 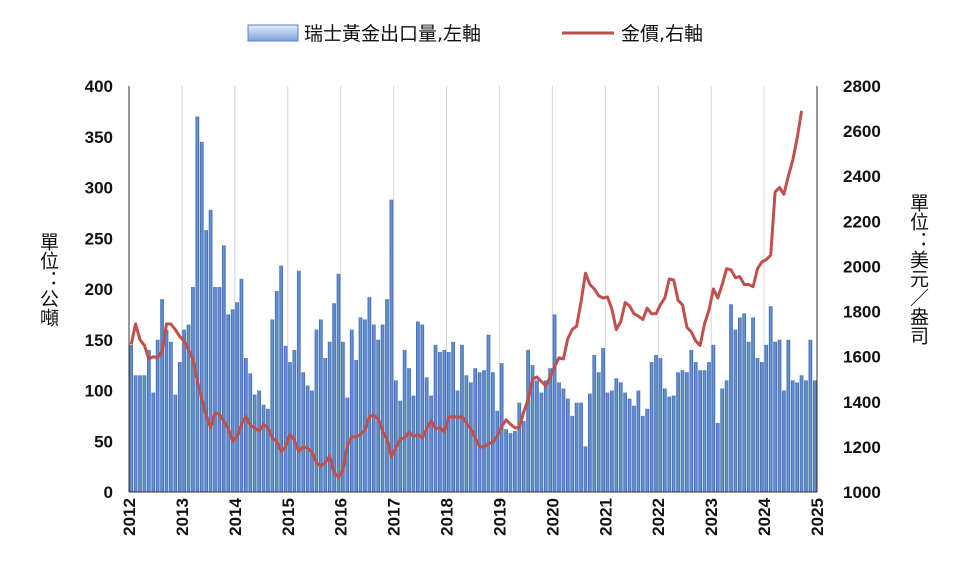 I want to click on x-tick-label: 2014, so click(x=235, y=516).